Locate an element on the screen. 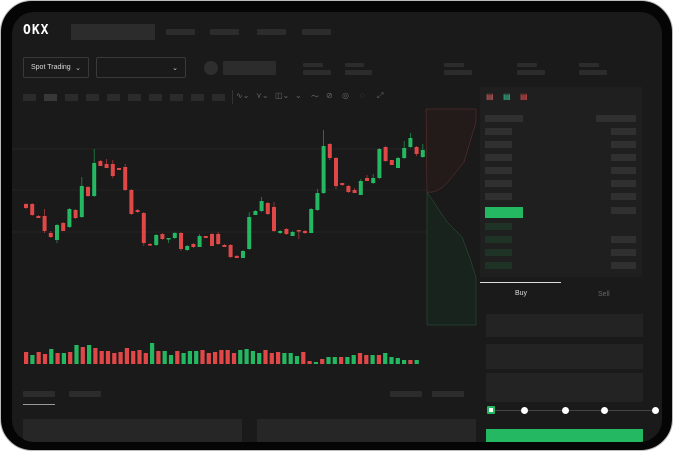 The image size is (673, 453). chart-type-icon: ⋎⌄ is located at coordinates (262, 95).